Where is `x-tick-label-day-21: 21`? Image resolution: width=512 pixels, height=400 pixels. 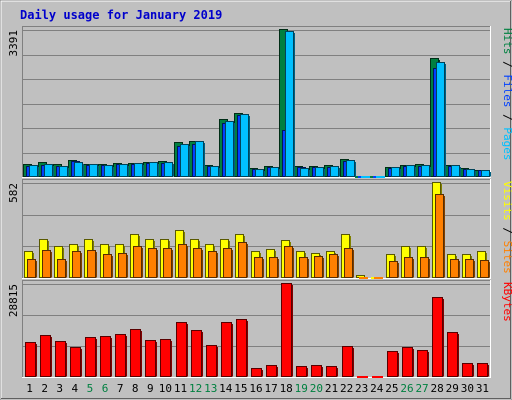
x-tick-label-day-21: 21 is located at coordinates (331, 388).